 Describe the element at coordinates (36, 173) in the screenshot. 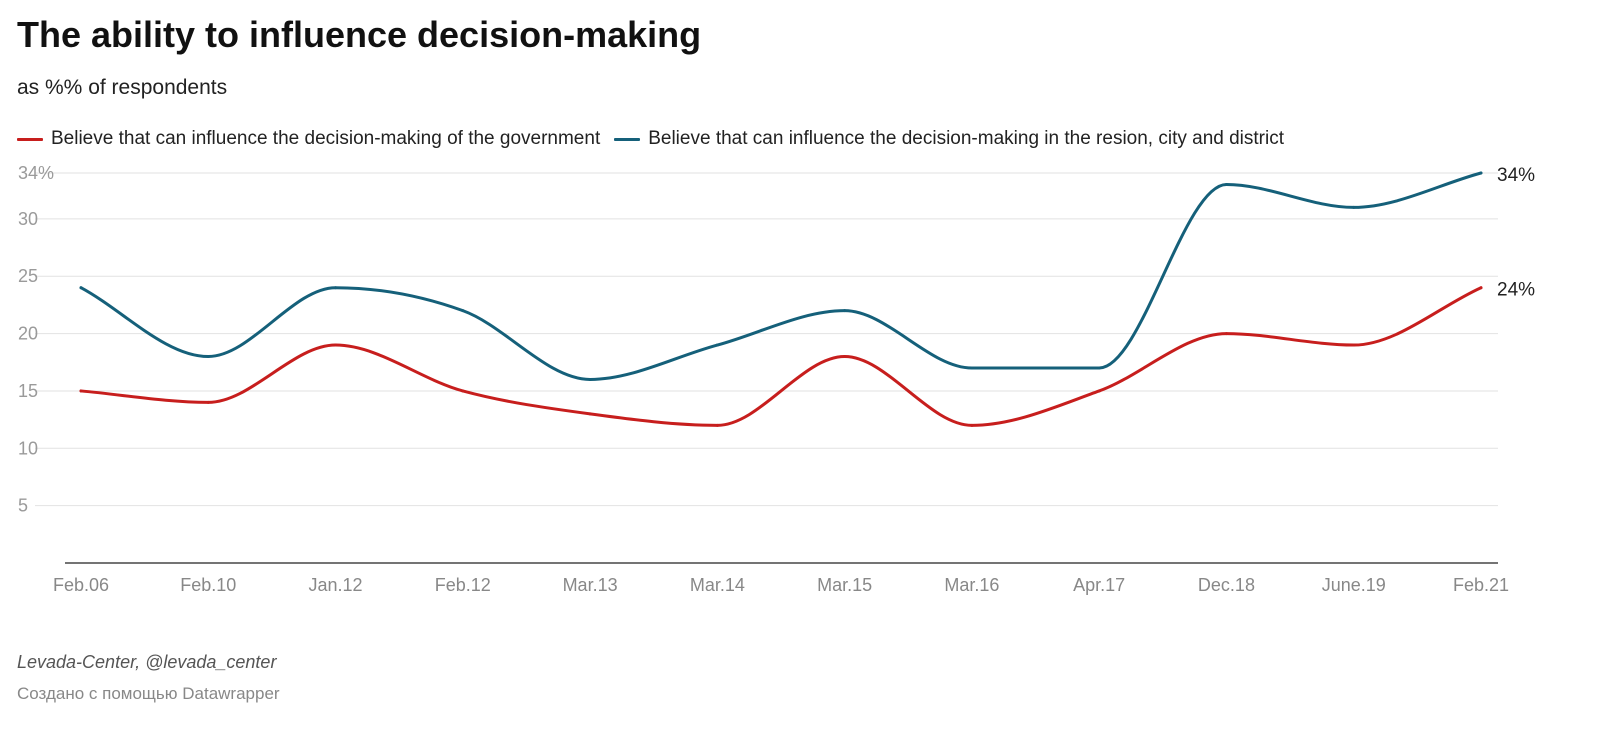

I see `y-tick-label: 34%` at that location.